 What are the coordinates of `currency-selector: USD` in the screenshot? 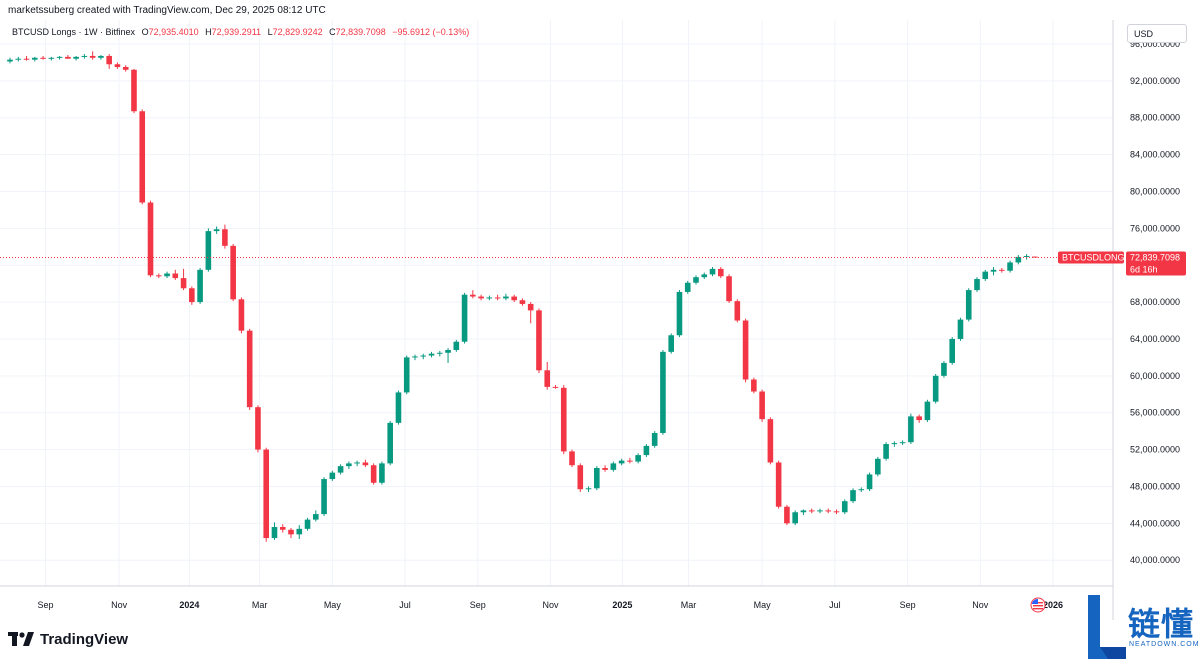 It's located at (1157, 33).